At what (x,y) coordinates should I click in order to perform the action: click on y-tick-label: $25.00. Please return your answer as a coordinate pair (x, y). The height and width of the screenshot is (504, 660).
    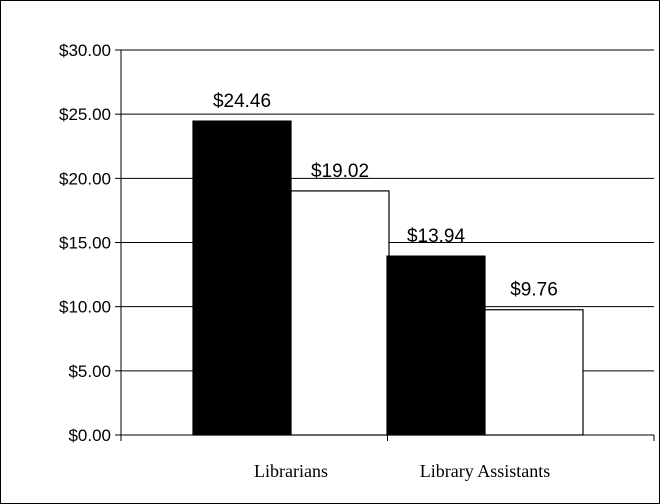
    Looking at the image, I should click on (85, 114).